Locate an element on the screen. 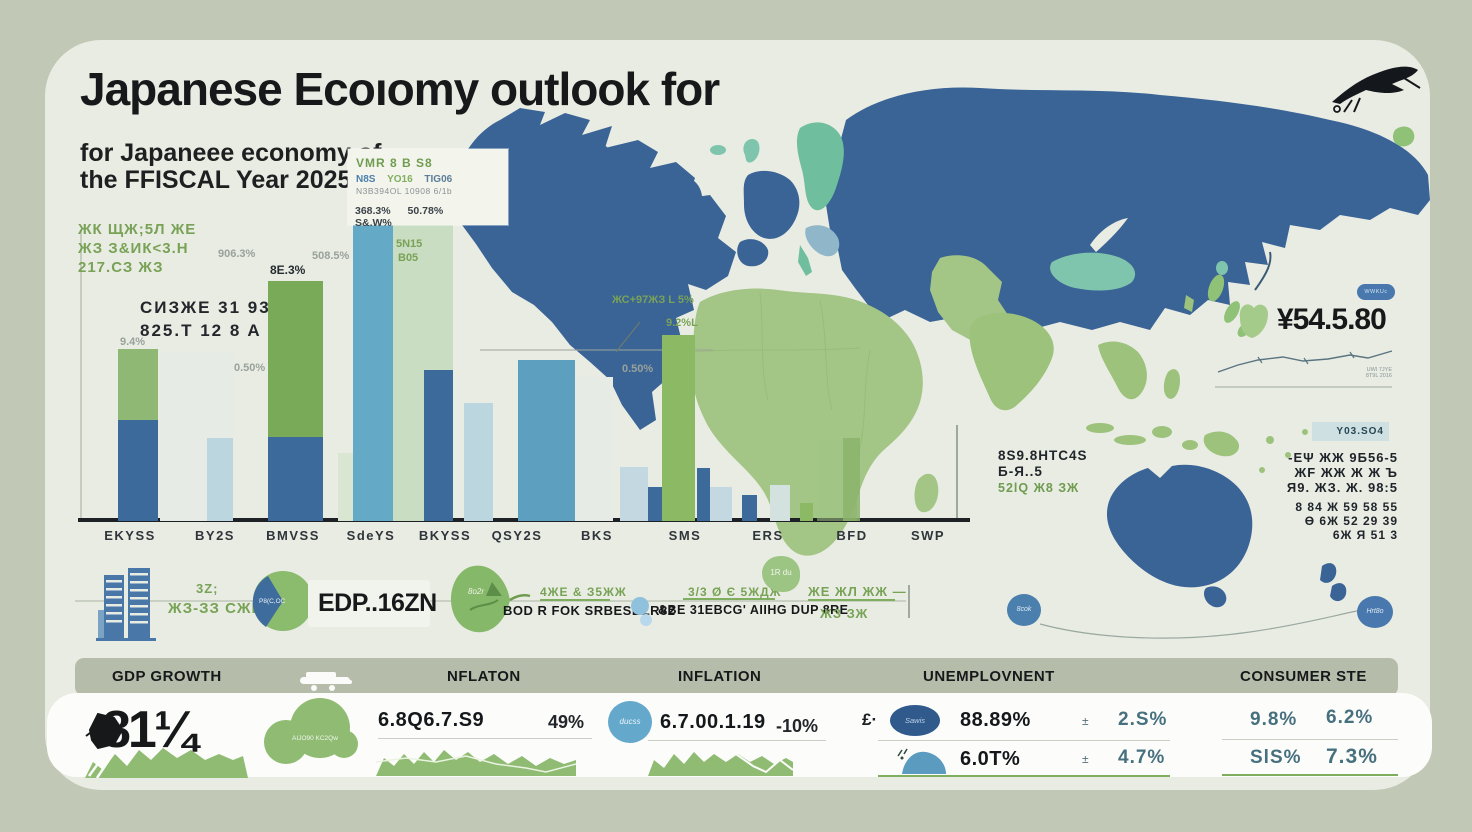 This screenshot has width=1472, height=832. map-korea is located at coordinates (1189, 303).